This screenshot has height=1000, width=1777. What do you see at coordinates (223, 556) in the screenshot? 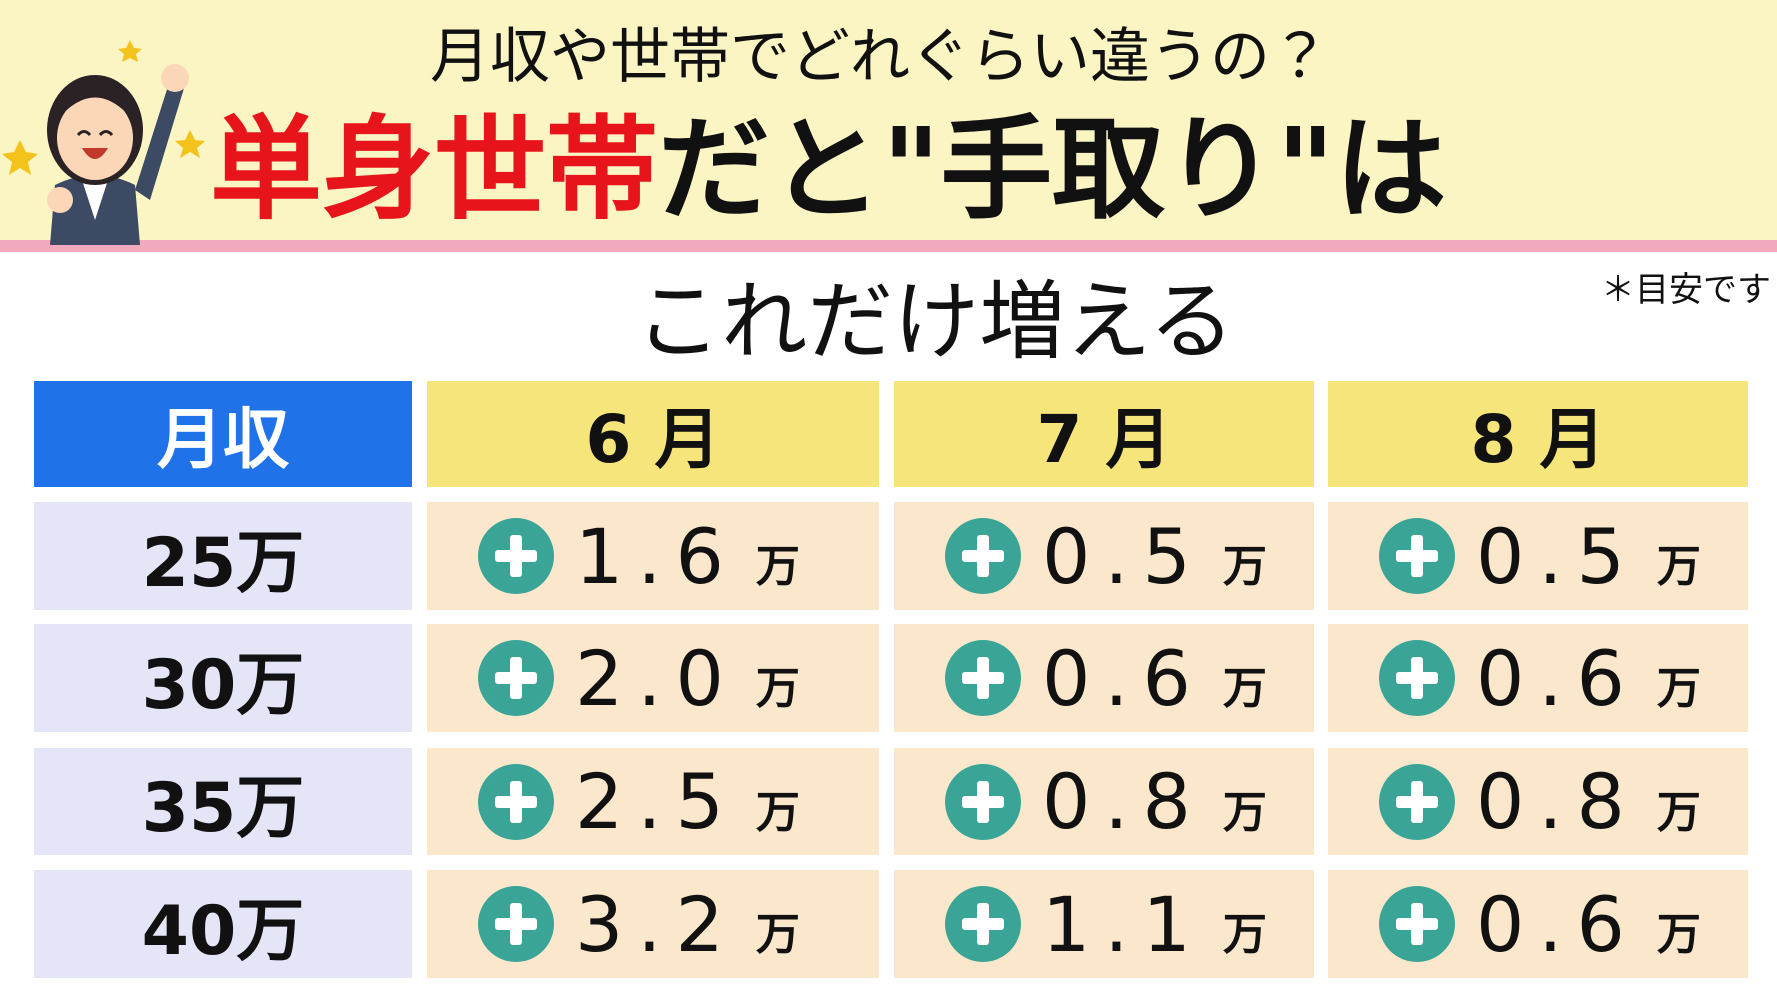
I see `row-label: 25万` at bounding box center [223, 556].